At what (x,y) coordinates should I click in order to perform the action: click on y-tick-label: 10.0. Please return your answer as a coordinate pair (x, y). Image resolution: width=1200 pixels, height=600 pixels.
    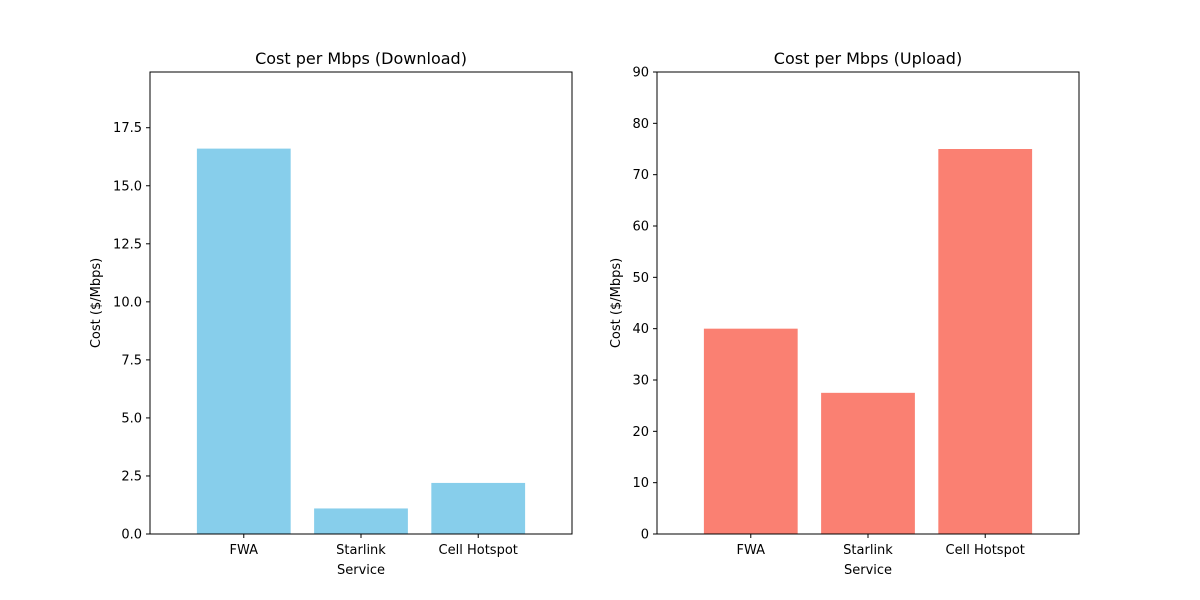
    Looking at the image, I should click on (127, 302).